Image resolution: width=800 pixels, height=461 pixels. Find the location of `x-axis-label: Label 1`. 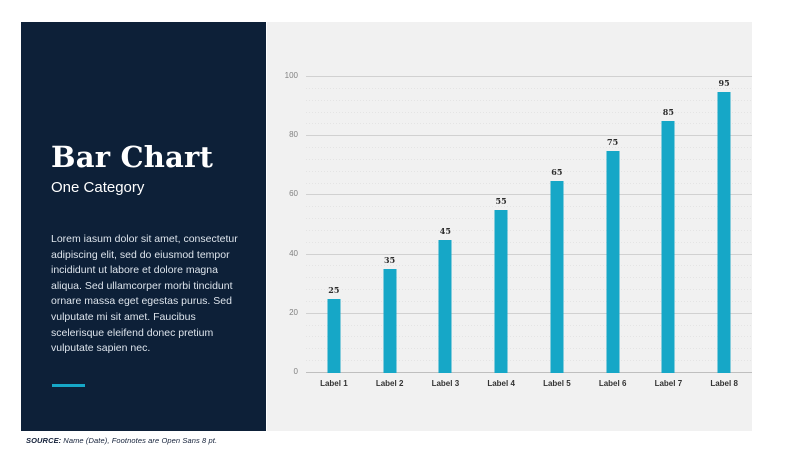

x-axis-label: Label 1 is located at coordinates (334, 383).